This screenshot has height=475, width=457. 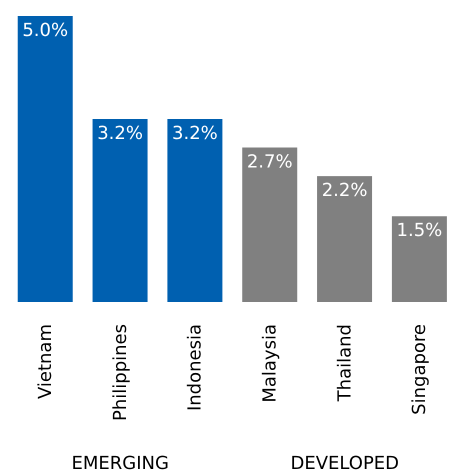 I want to click on data-label: 1.5%, so click(x=419, y=231).